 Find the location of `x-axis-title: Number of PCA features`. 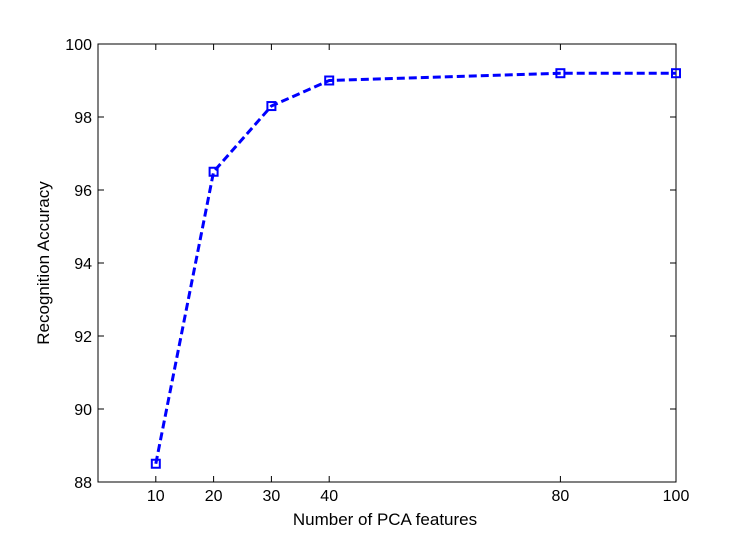

x-axis-title: Number of PCA features is located at coordinates (385, 519).